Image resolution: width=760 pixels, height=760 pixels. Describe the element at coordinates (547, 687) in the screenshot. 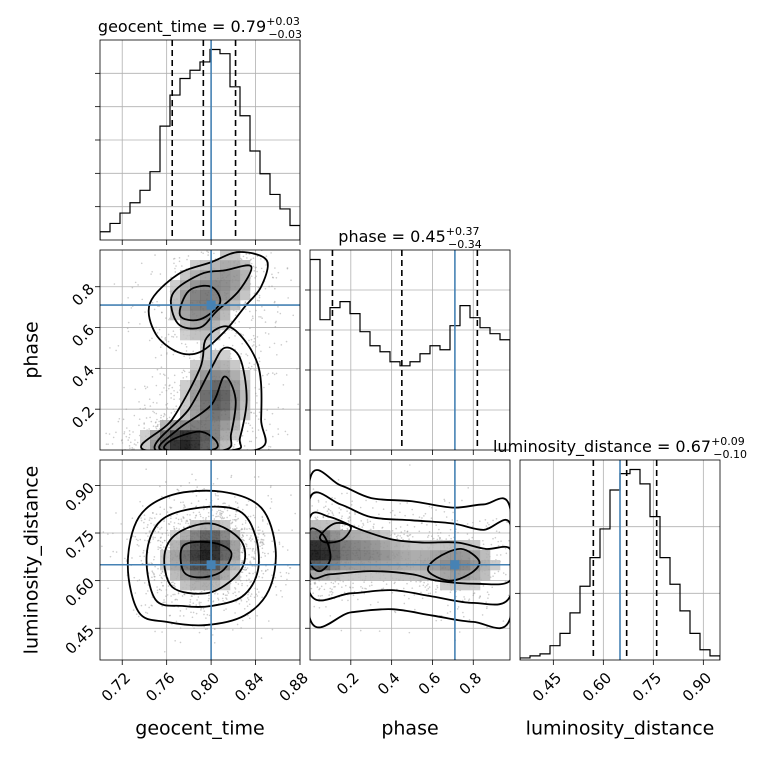

I see `x-tick-label: 0.45` at that location.